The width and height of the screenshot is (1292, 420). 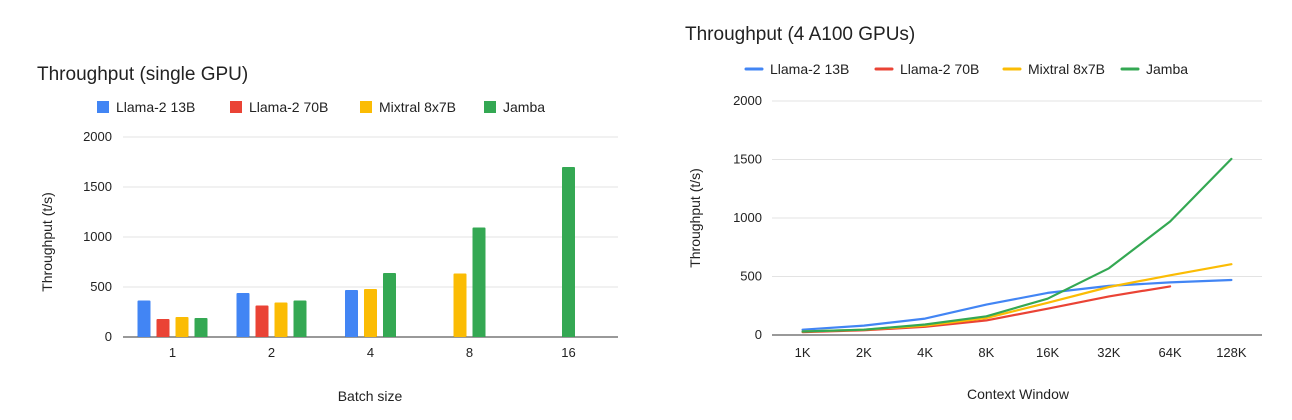 What do you see at coordinates (864, 352) in the screenshot?
I see `line-chart-x-tick-2k: 2K` at bounding box center [864, 352].